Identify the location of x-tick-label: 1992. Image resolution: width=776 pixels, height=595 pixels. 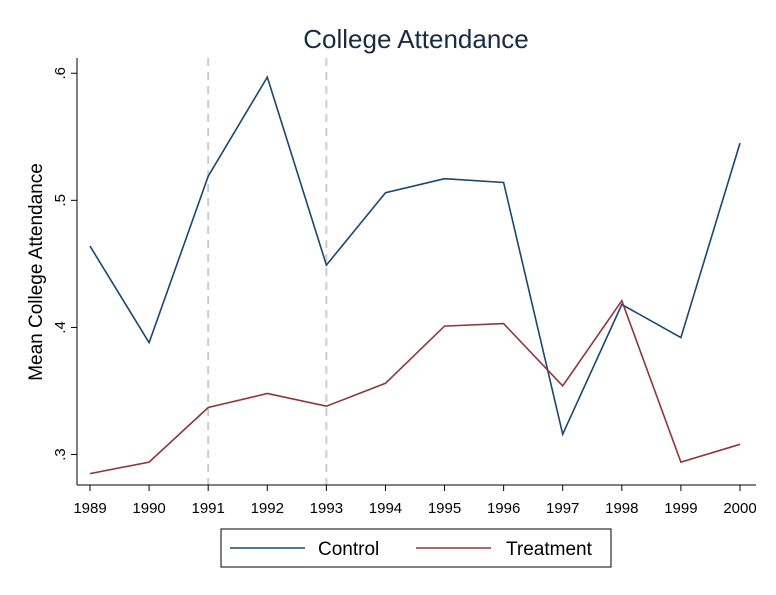
(267, 508).